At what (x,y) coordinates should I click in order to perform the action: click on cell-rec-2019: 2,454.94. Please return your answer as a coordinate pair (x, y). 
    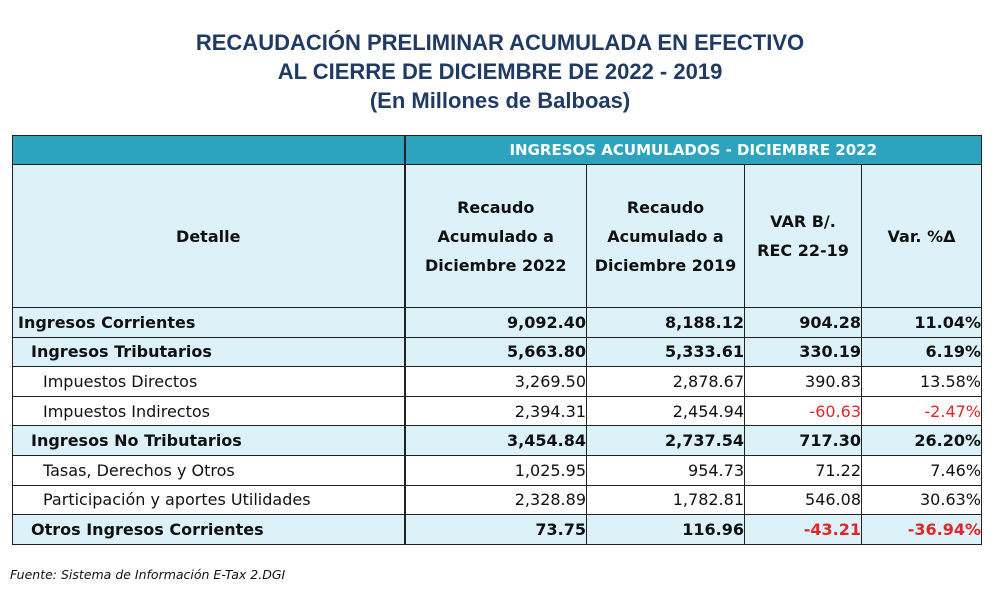
    Looking at the image, I should click on (665, 411).